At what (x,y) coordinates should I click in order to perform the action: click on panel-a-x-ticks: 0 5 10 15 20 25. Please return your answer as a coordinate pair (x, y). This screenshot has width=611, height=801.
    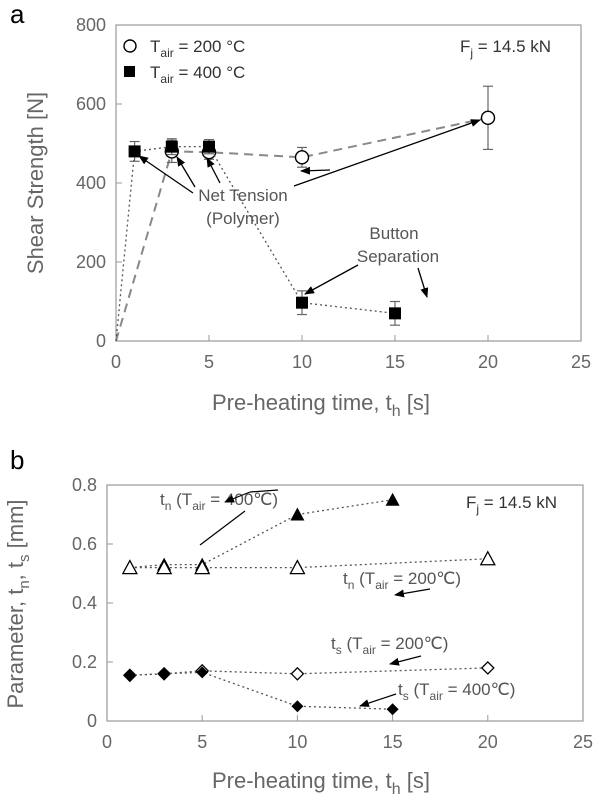
    Looking at the image, I should click on (351, 353).